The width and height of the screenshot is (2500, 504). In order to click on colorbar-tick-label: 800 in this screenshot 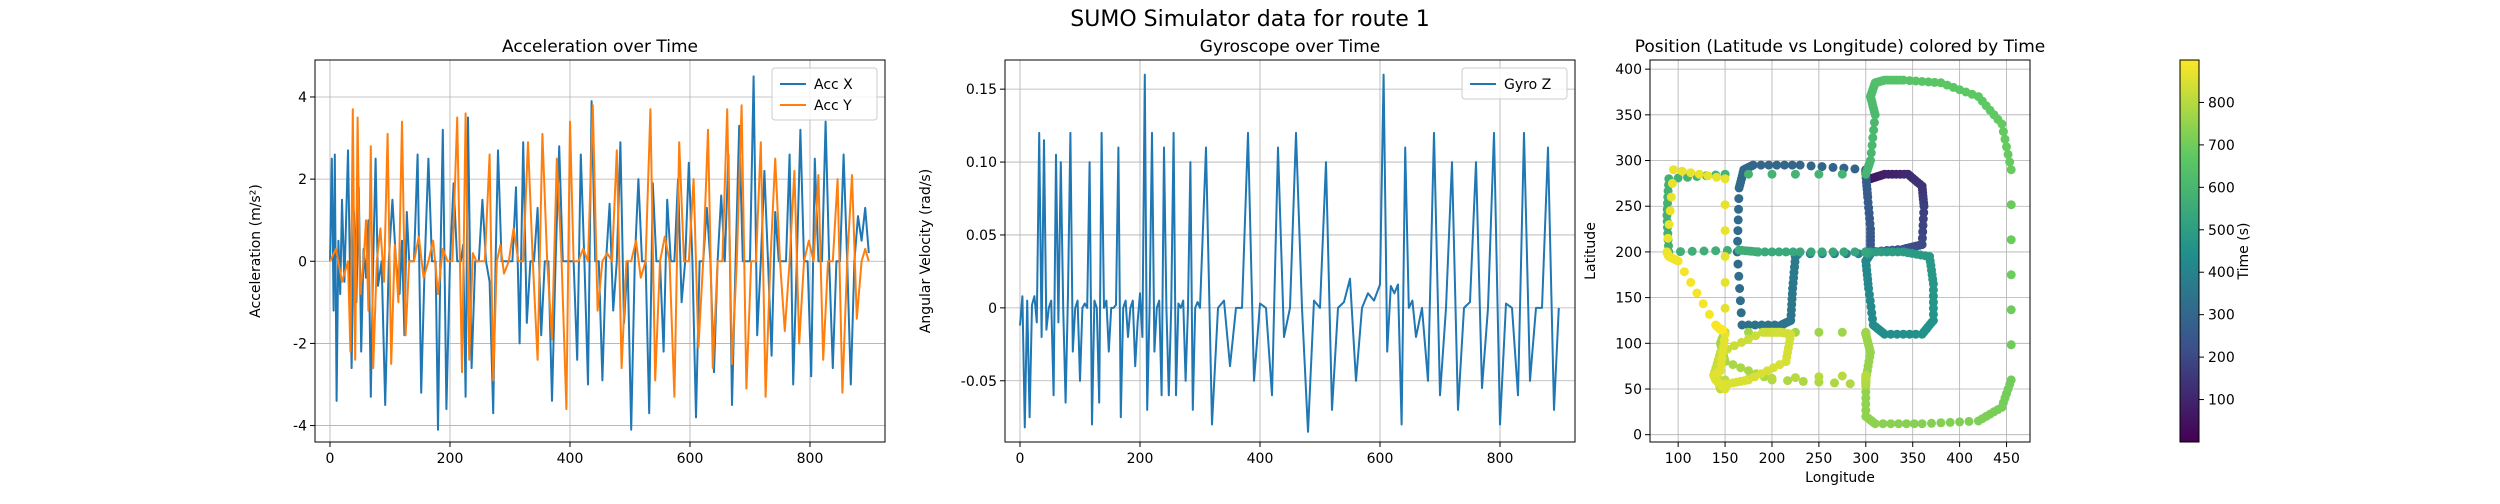, I will do `click(2221, 103)`.